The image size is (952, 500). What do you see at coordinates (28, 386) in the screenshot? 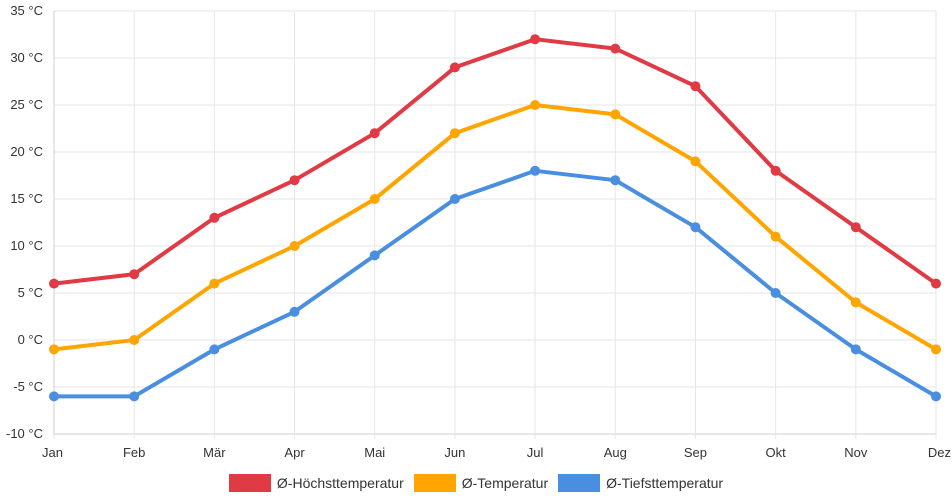
I see `y-tick-label: -5 °C` at bounding box center [28, 386].